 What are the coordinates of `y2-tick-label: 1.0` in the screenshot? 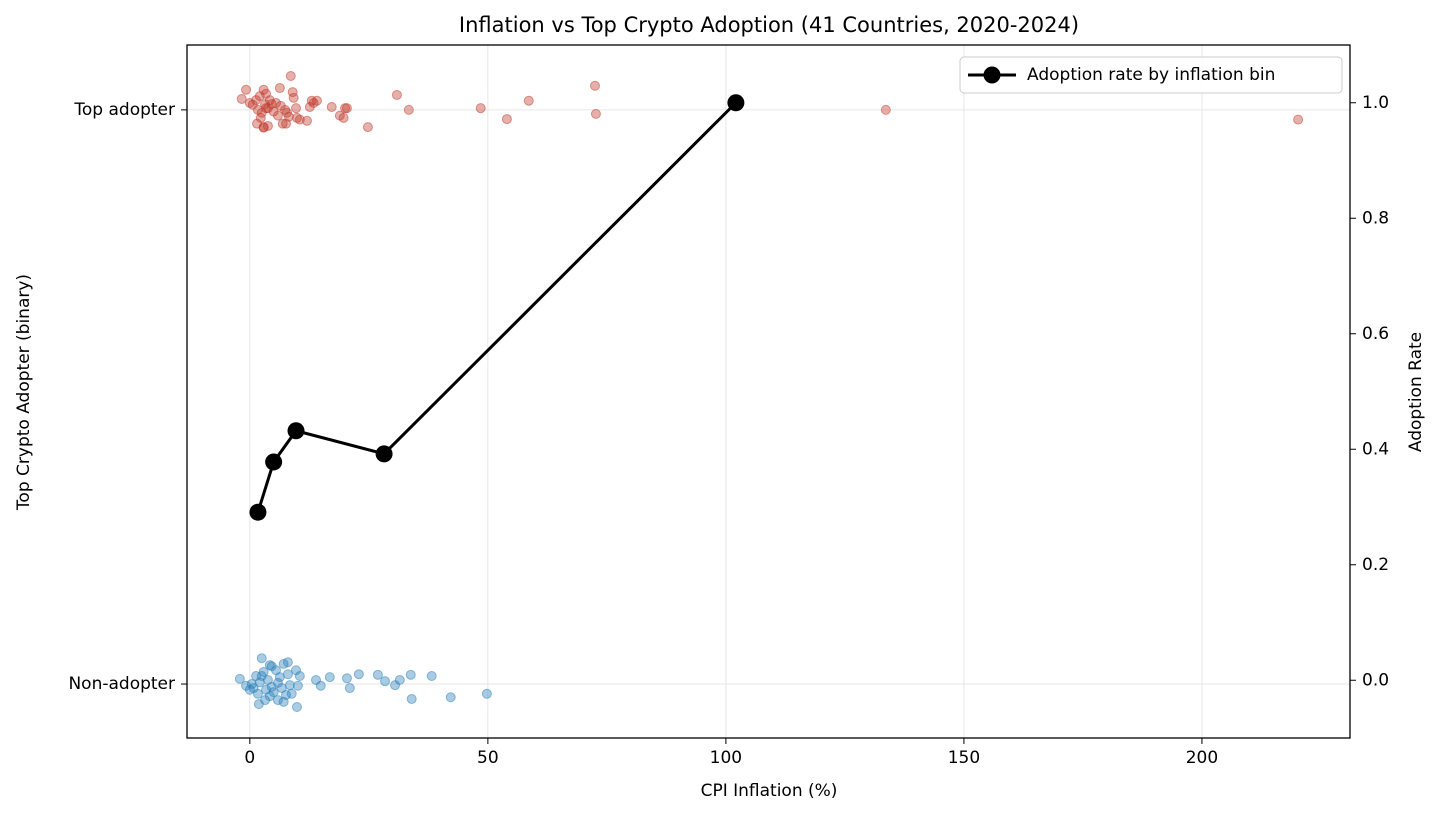 It's located at (1375, 103).